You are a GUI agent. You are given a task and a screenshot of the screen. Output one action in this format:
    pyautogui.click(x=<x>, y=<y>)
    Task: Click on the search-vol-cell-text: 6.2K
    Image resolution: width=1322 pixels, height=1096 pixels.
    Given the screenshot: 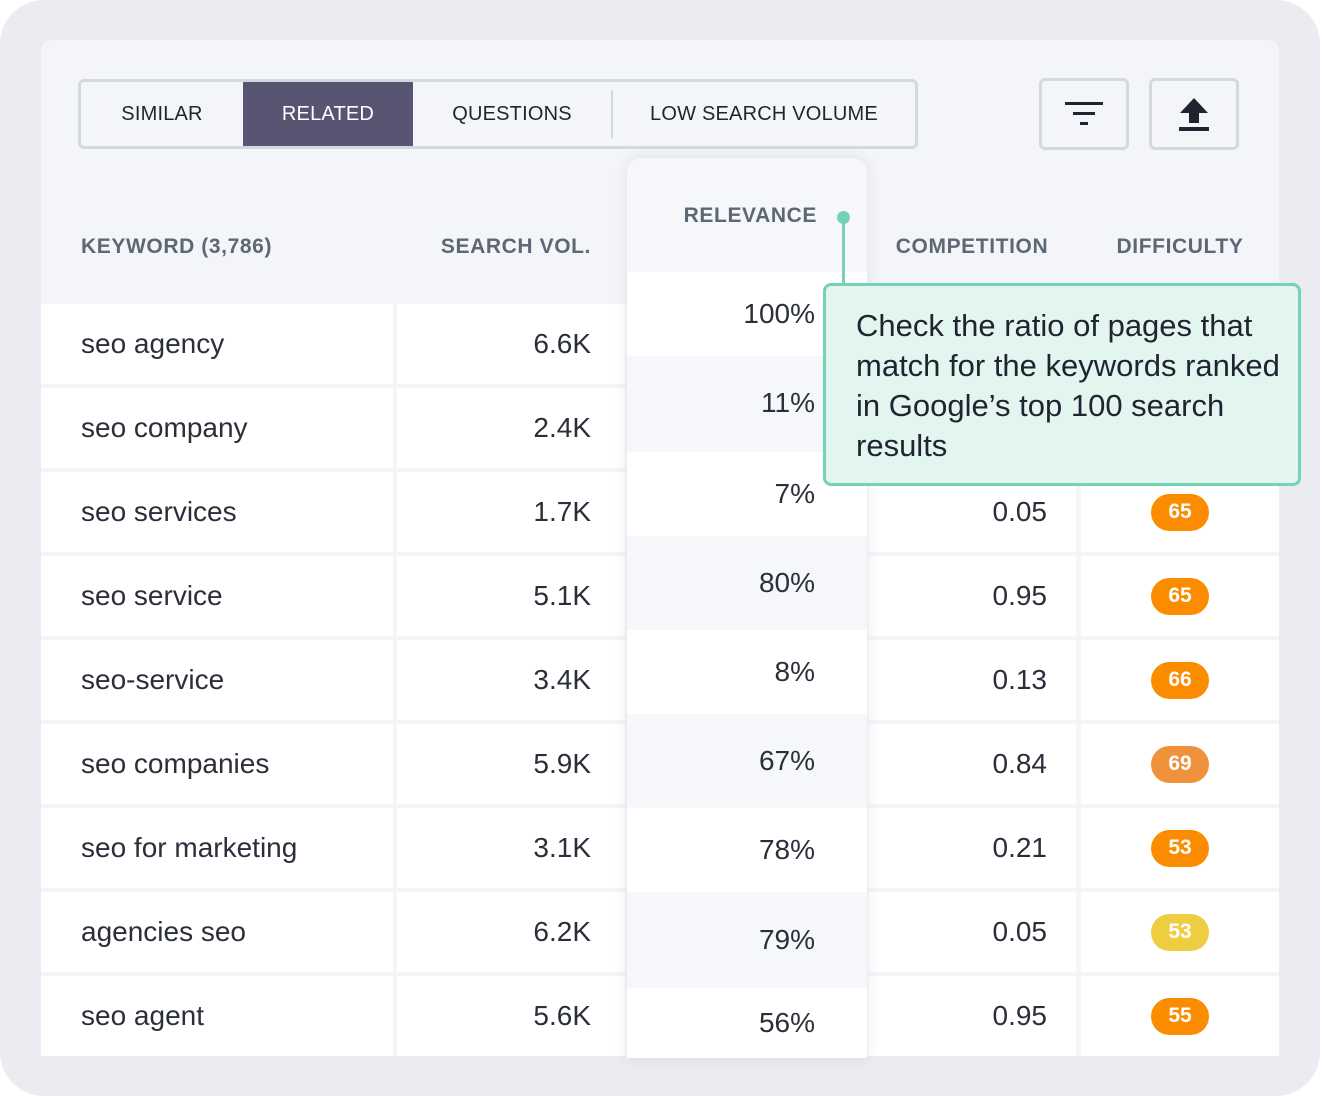 What is the action you would take?
    pyautogui.click(x=562, y=931)
    